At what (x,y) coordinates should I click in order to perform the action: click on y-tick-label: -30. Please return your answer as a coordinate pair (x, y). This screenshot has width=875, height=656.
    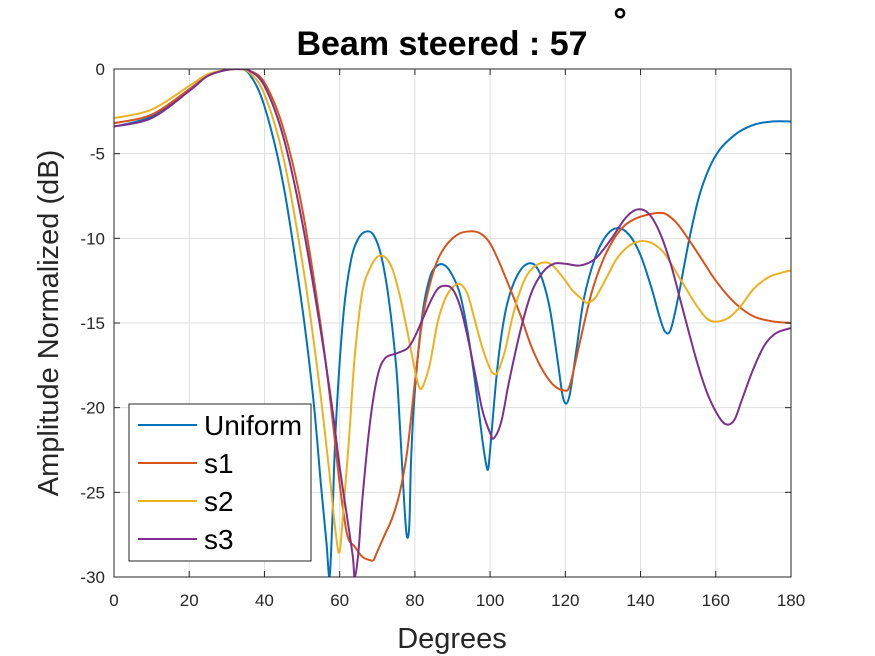
    Looking at the image, I should click on (92, 577).